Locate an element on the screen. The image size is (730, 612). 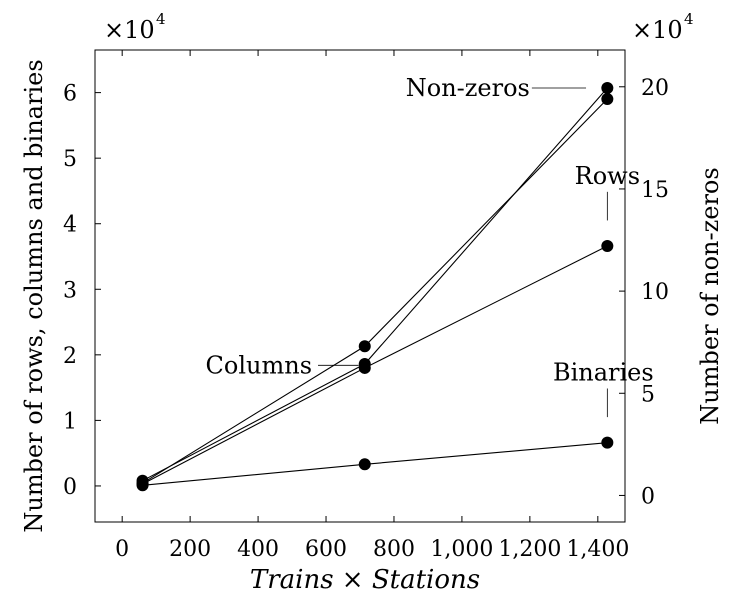
y-right-tick-label: 0 is located at coordinates (648, 496).